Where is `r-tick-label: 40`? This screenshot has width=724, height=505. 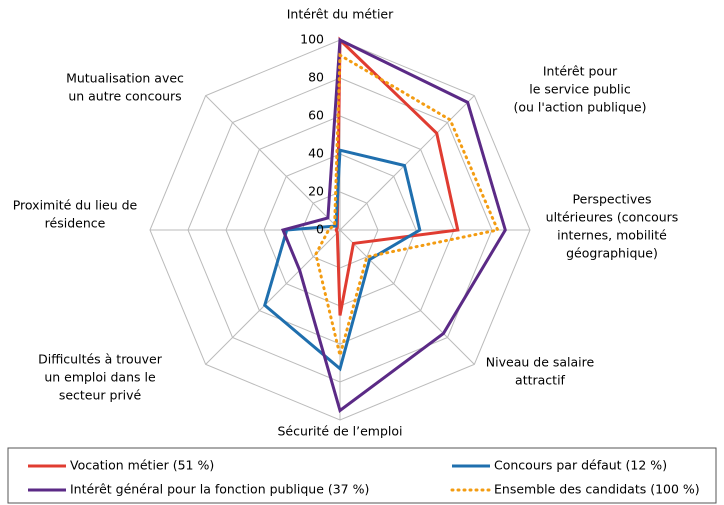
r-tick-label: 40 is located at coordinates (316, 153).